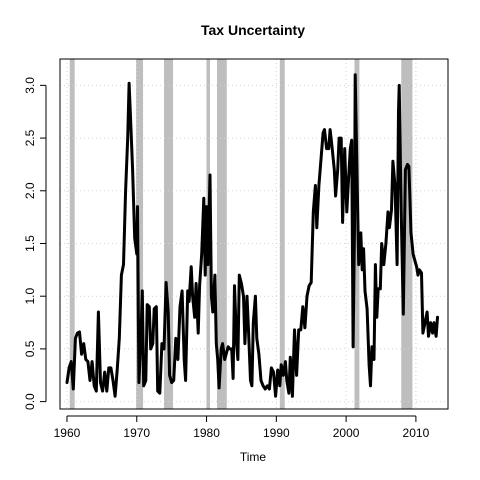 This screenshot has height=480, width=480. Describe the element at coordinates (253, 30) in the screenshot. I see `chart-title: Tax Uncertainty` at that location.